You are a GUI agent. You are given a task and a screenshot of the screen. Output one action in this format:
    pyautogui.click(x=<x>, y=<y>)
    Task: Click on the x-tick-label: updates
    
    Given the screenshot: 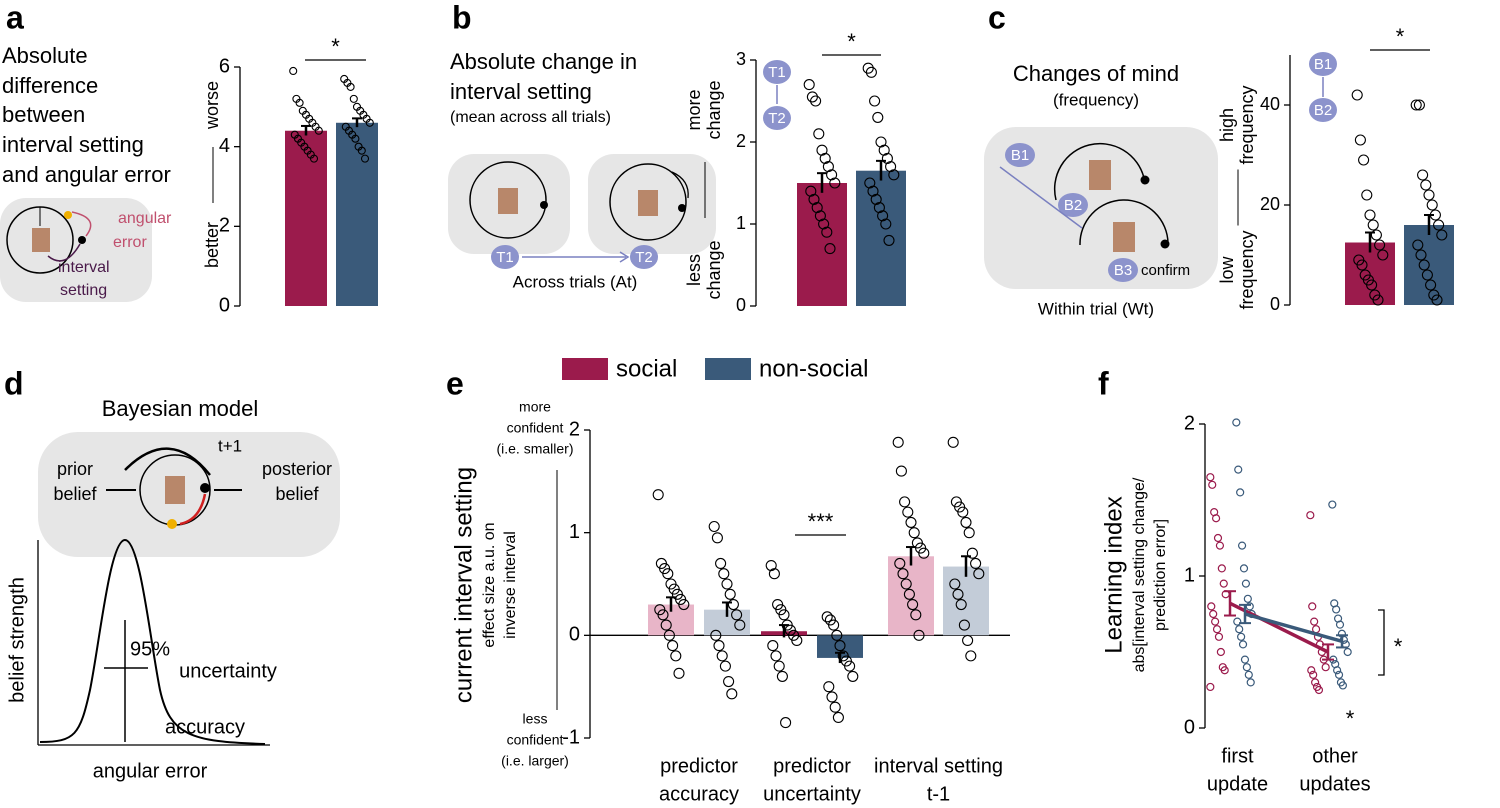 What is the action you would take?
    pyautogui.click(x=1334, y=784)
    